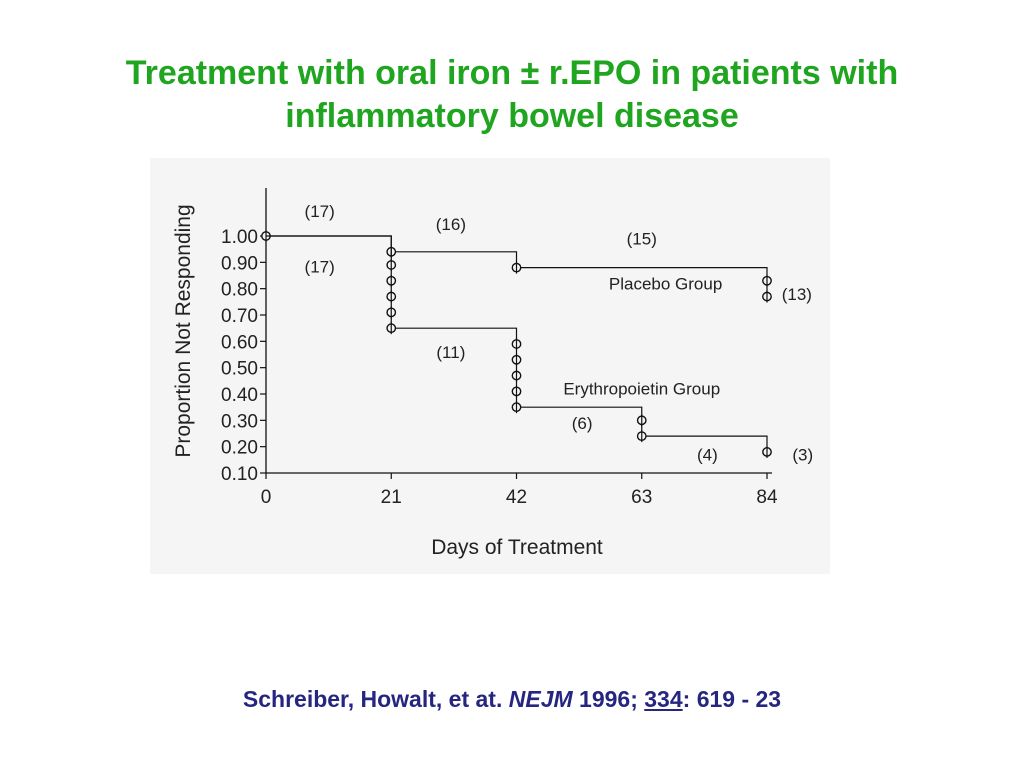 This screenshot has width=1024, height=768. I want to click on series-annotation: Erythropoietin Group, so click(641, 389).